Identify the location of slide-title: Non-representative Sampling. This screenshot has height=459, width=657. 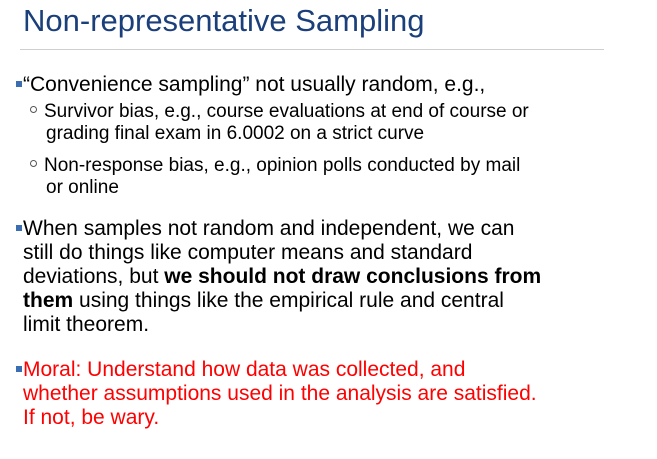
(224, 20).